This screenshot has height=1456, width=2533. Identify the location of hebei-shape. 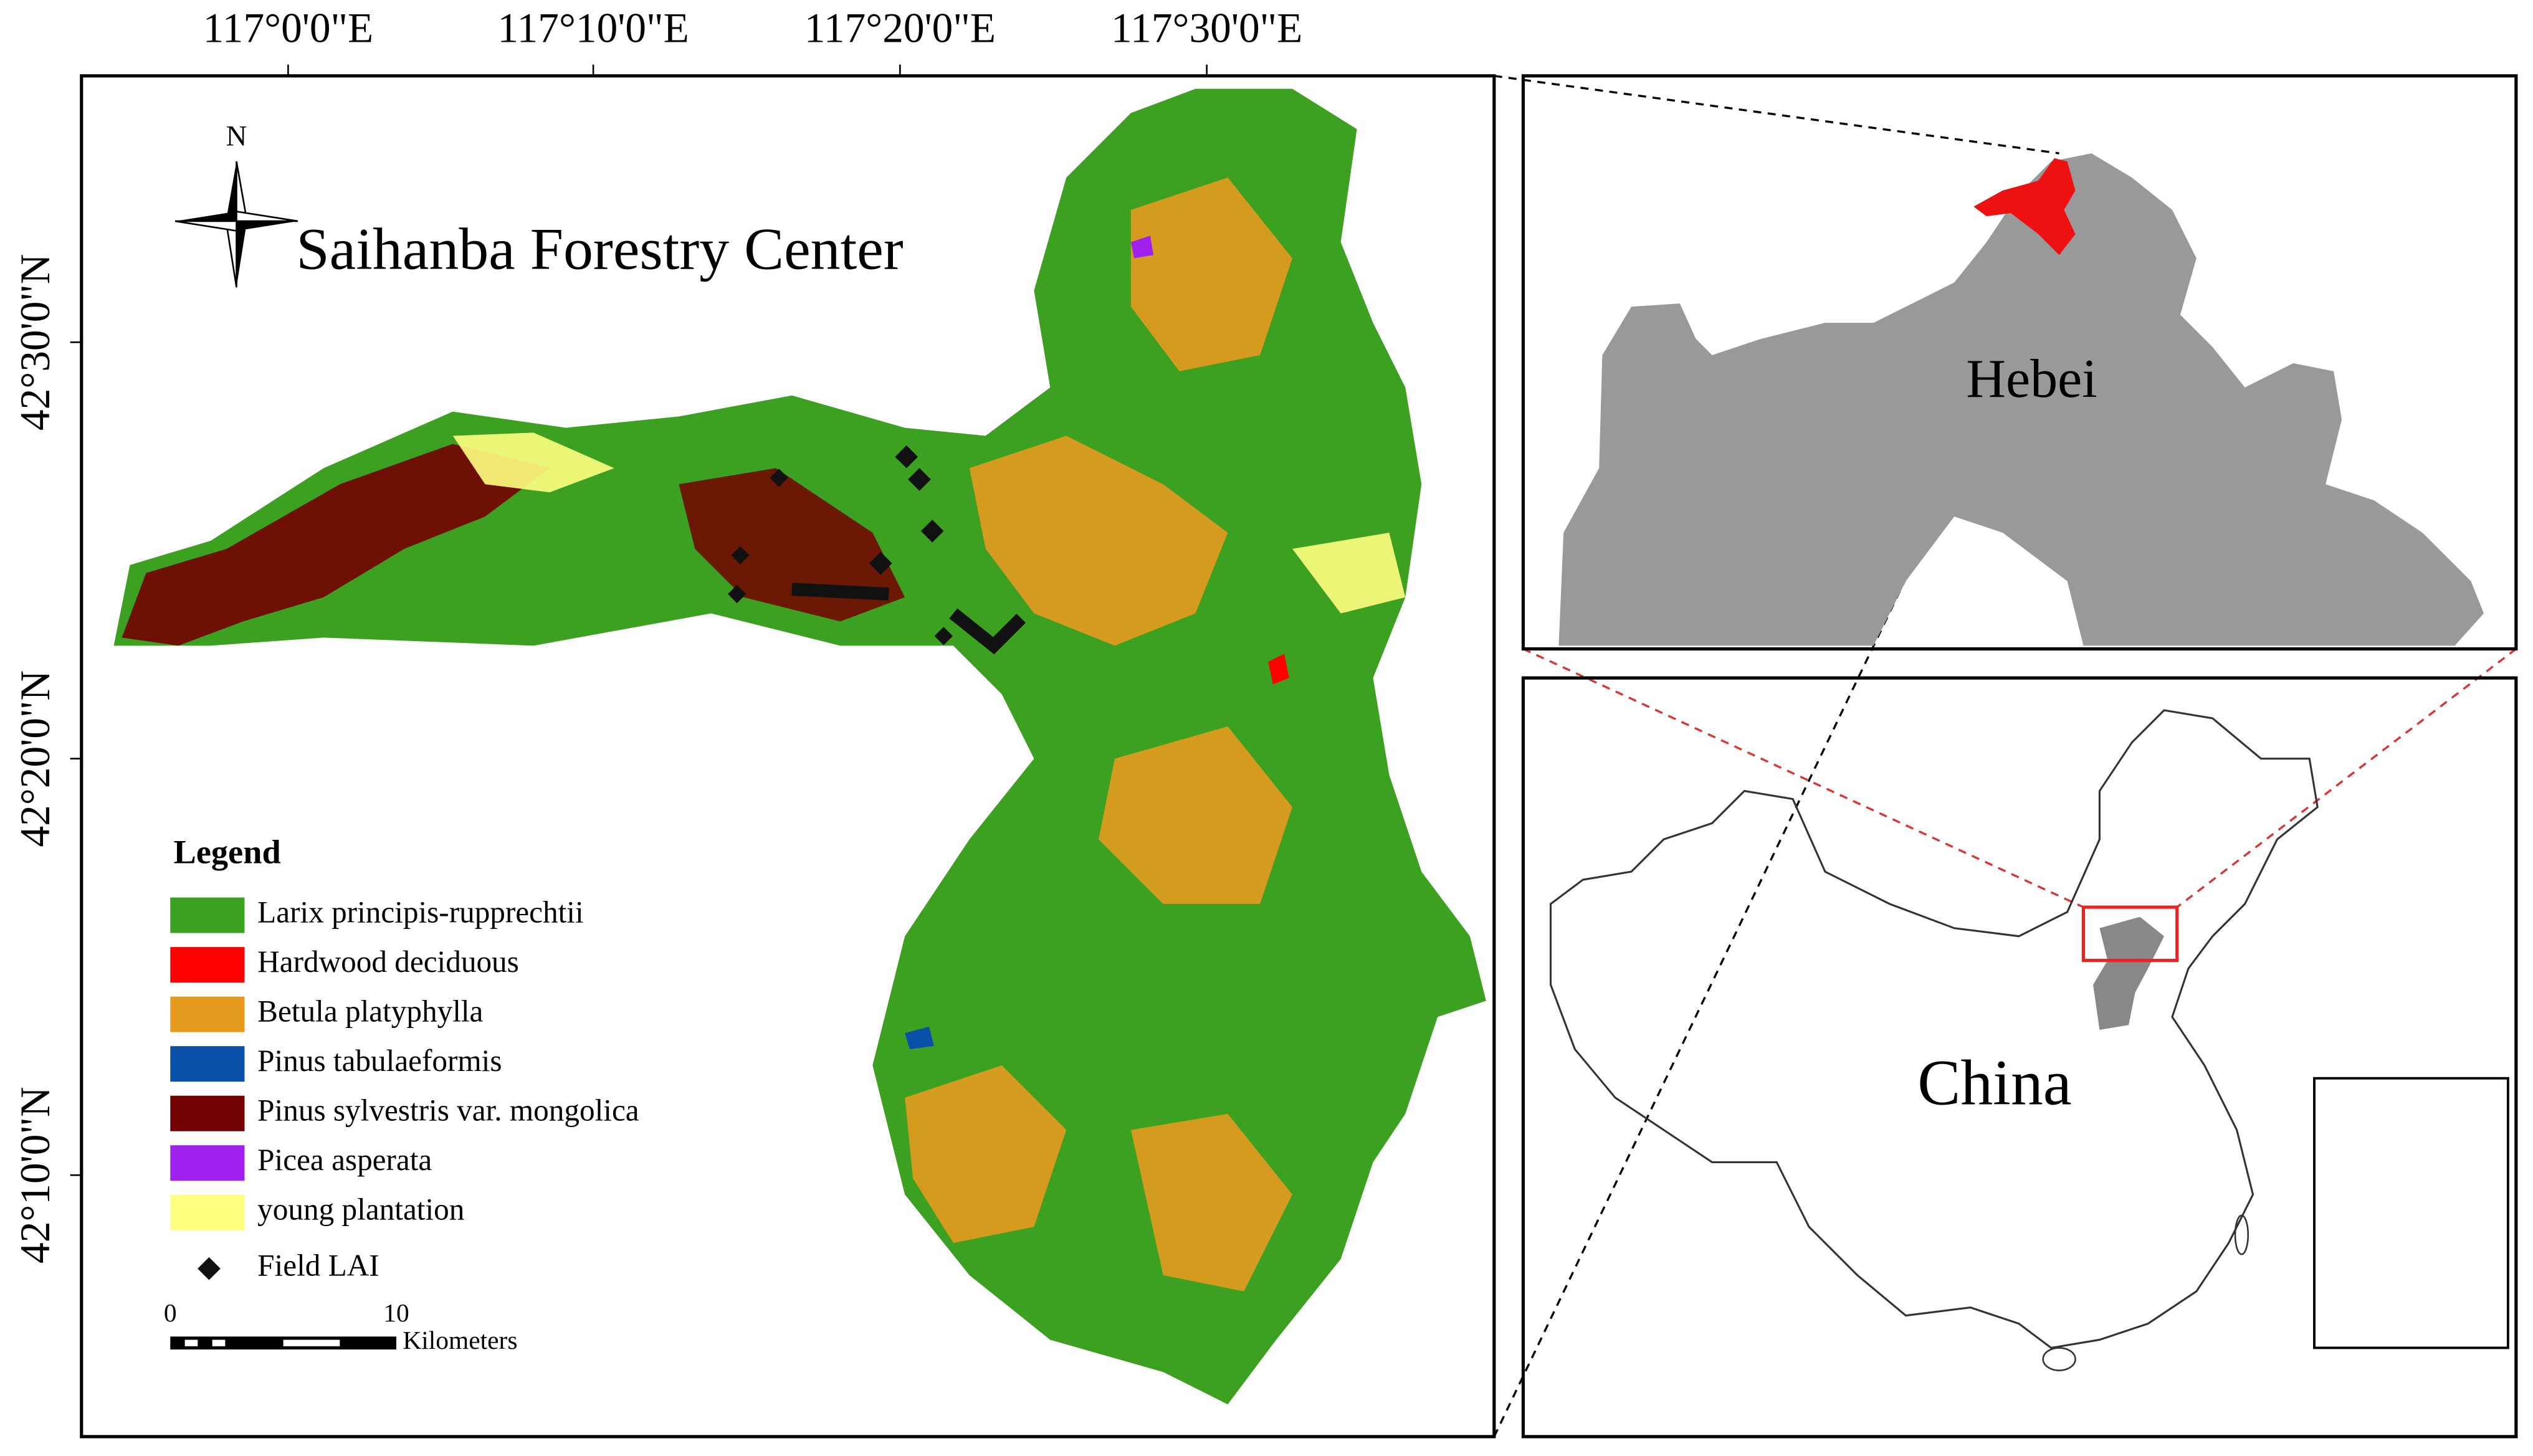
(2021, 400).